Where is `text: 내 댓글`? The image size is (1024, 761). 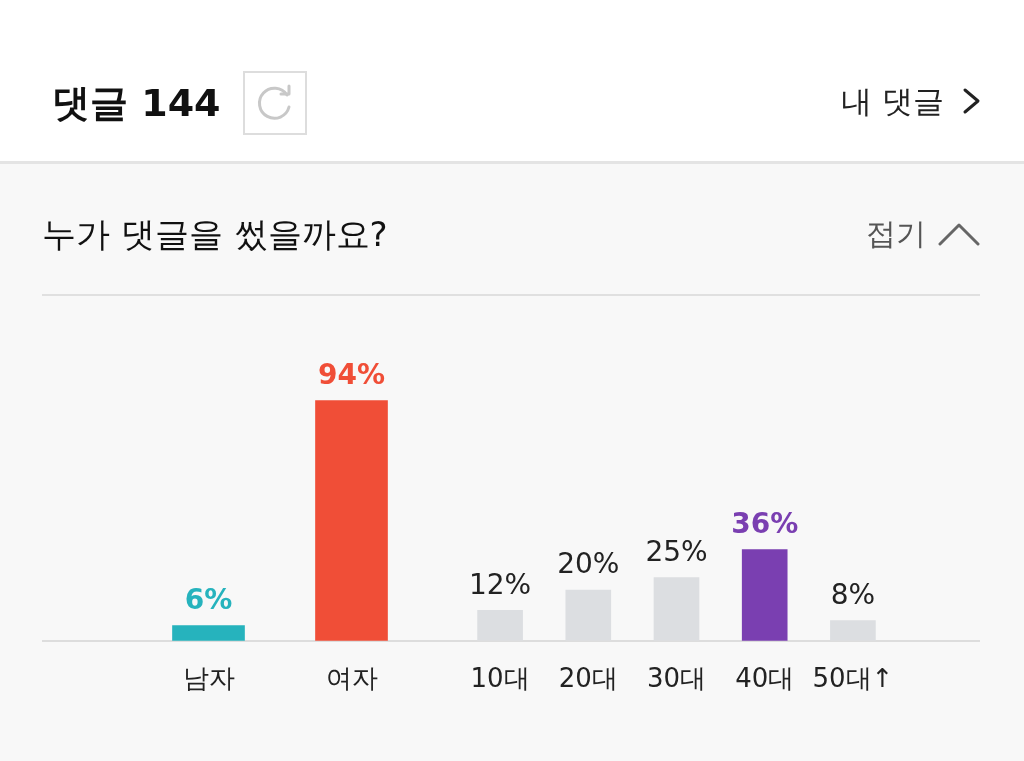 text: 내 댓글 is located at coordinates (892, 101).